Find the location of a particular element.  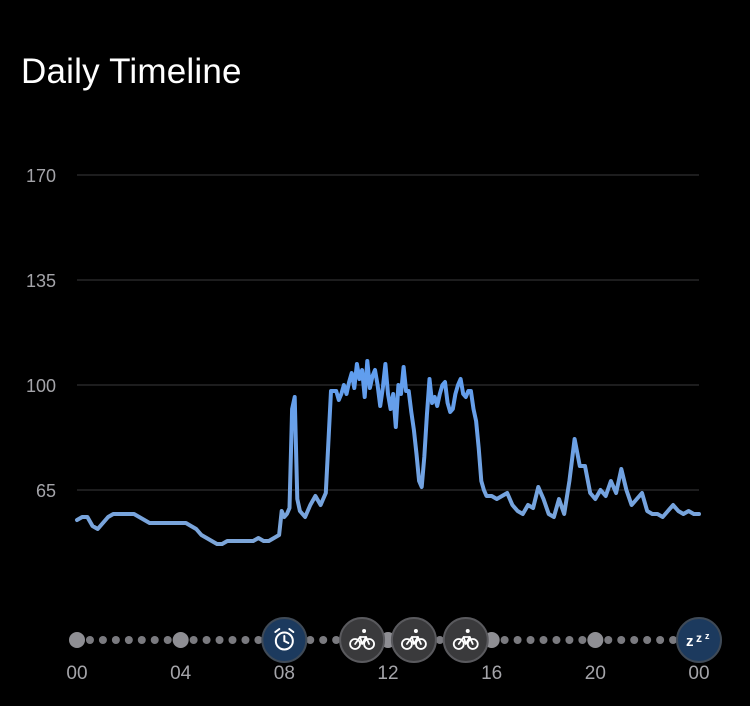

x-tick-label: 04 is located at coordinates (181, 673).